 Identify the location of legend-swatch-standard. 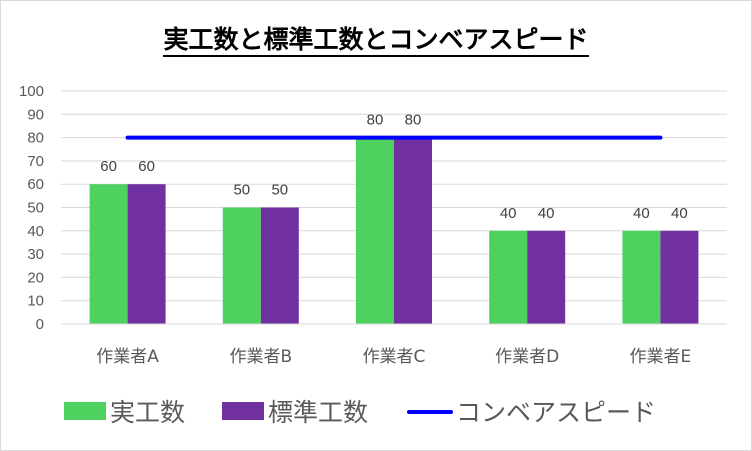
(243, 411).